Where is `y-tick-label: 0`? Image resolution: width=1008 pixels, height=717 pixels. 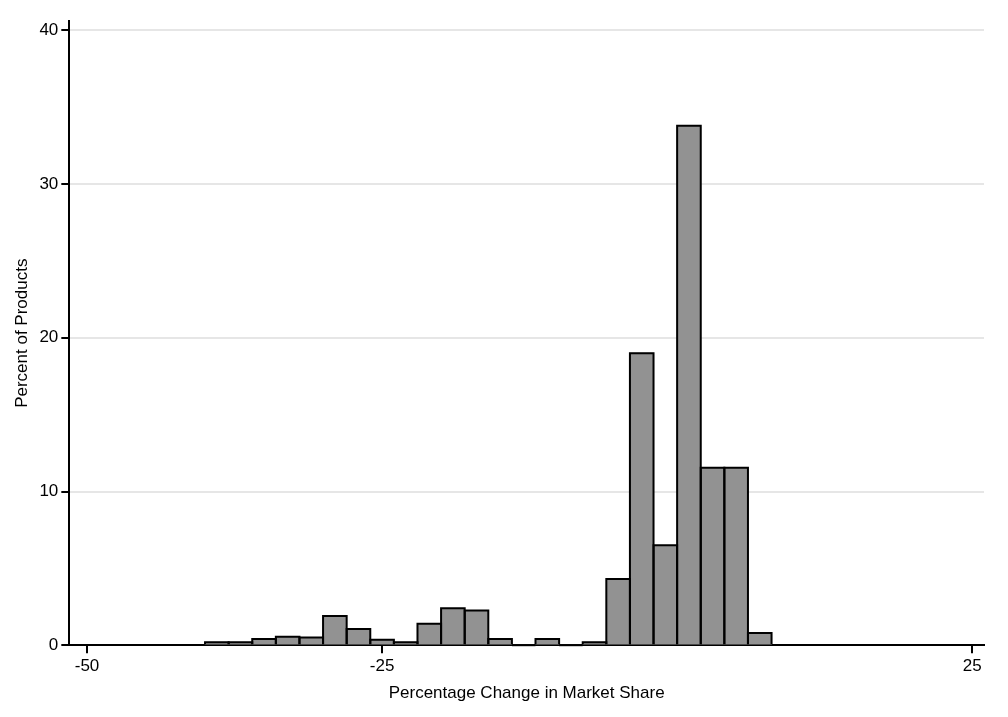 y-tick-label: 0 is located at coordinates (53, 644).